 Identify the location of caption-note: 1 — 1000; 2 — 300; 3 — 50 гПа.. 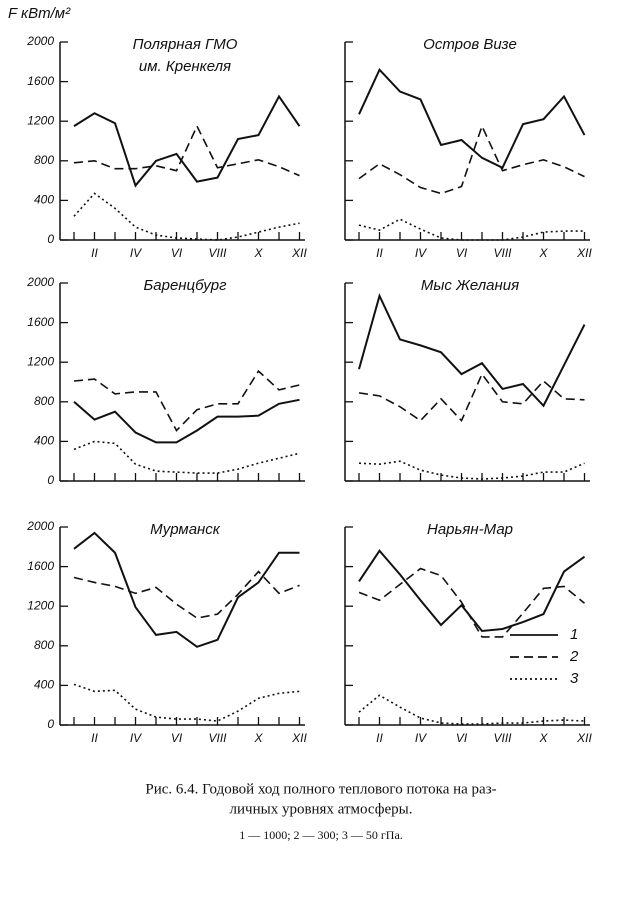
(321, 835).